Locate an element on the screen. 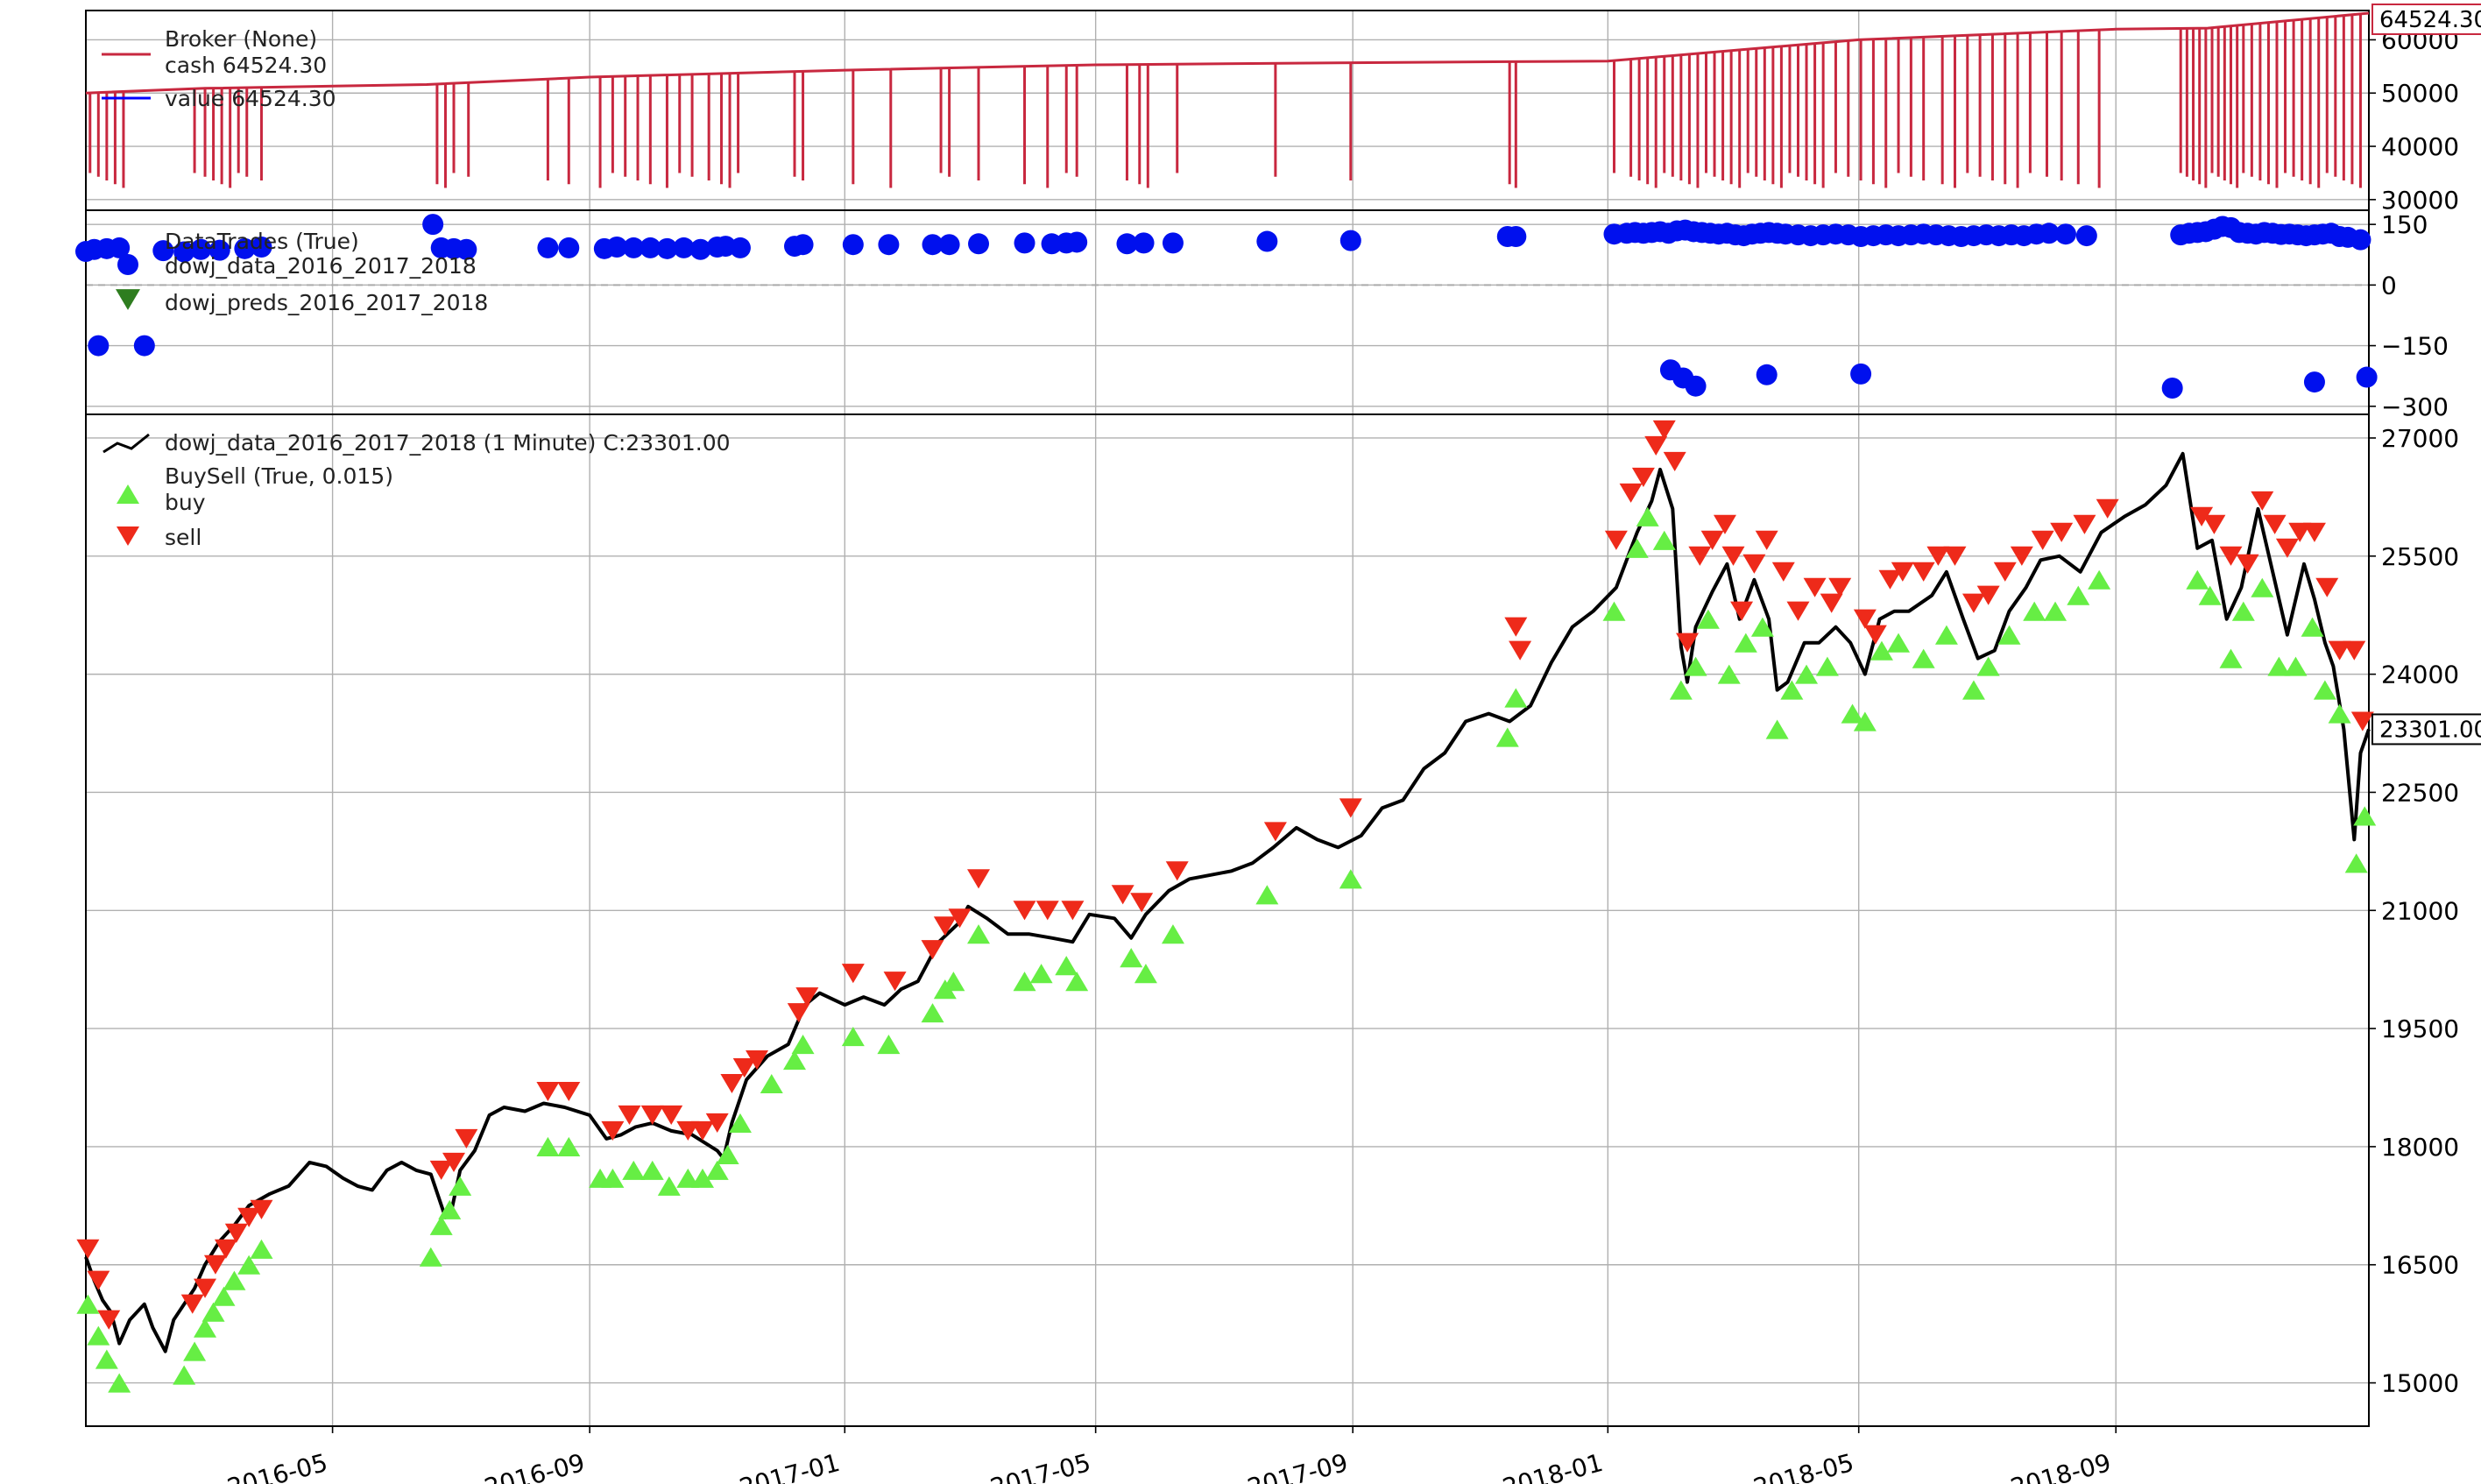 The height and width of the screenshot is (1484, 2481). y-tick-label: 25500 is located at coordinates (2420, 556).